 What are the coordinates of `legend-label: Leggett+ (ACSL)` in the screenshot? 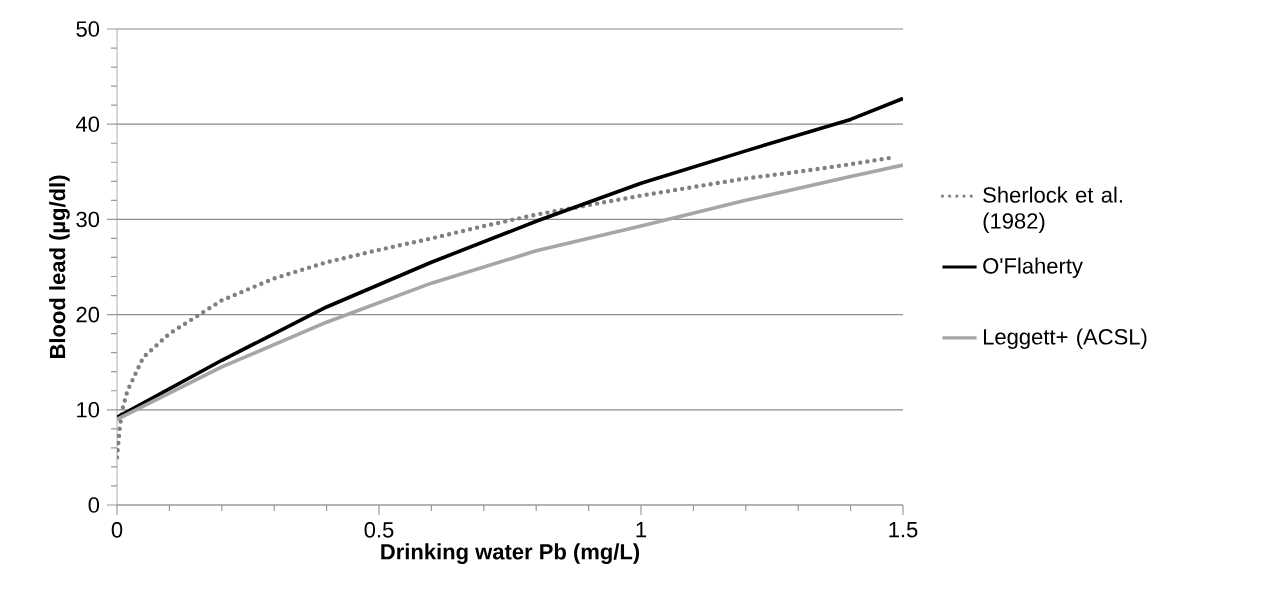 It's located at (1065, 338).